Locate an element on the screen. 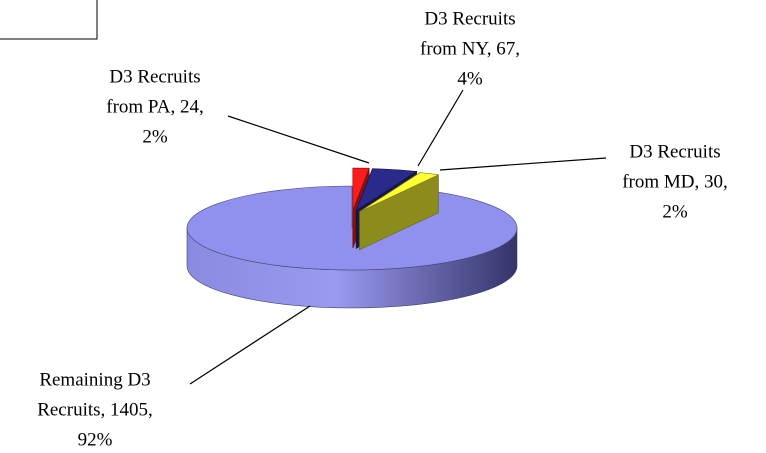 The image size is (766, 453). data-label-line: 4% is located at coordinates (470, 78).